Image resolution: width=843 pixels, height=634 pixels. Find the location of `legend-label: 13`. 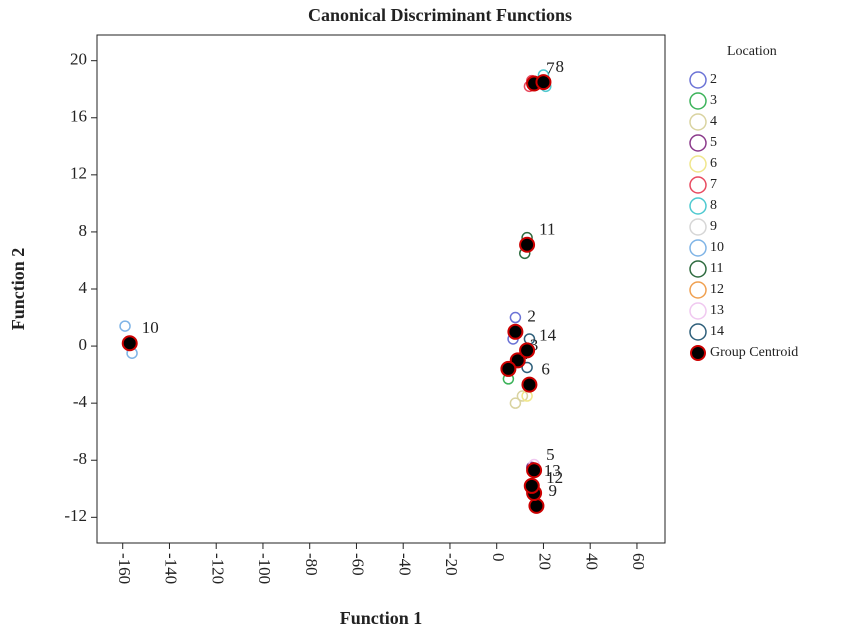

legend-label: 13 is located at coordinates (717, 310).